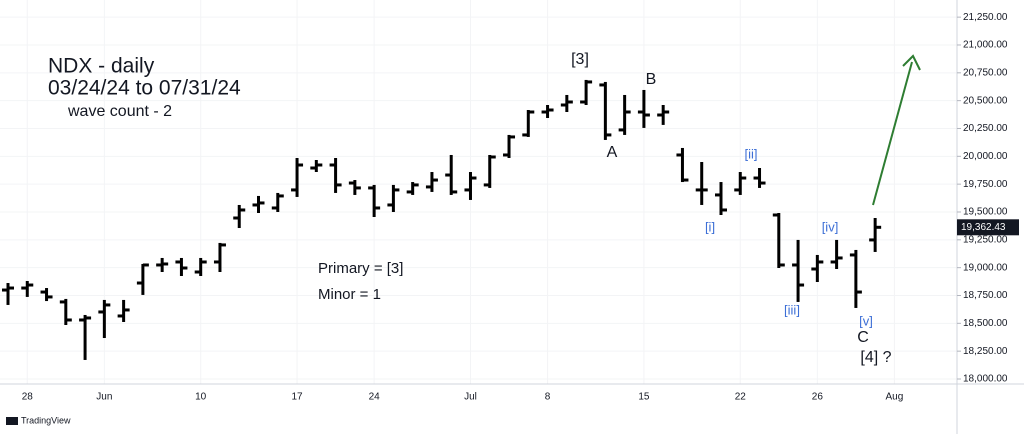 This screenshot has height=434, width=1024. Describe the element at coordinates (46, 420) in the screenshot. I see `watermark: TradingView` at that location.